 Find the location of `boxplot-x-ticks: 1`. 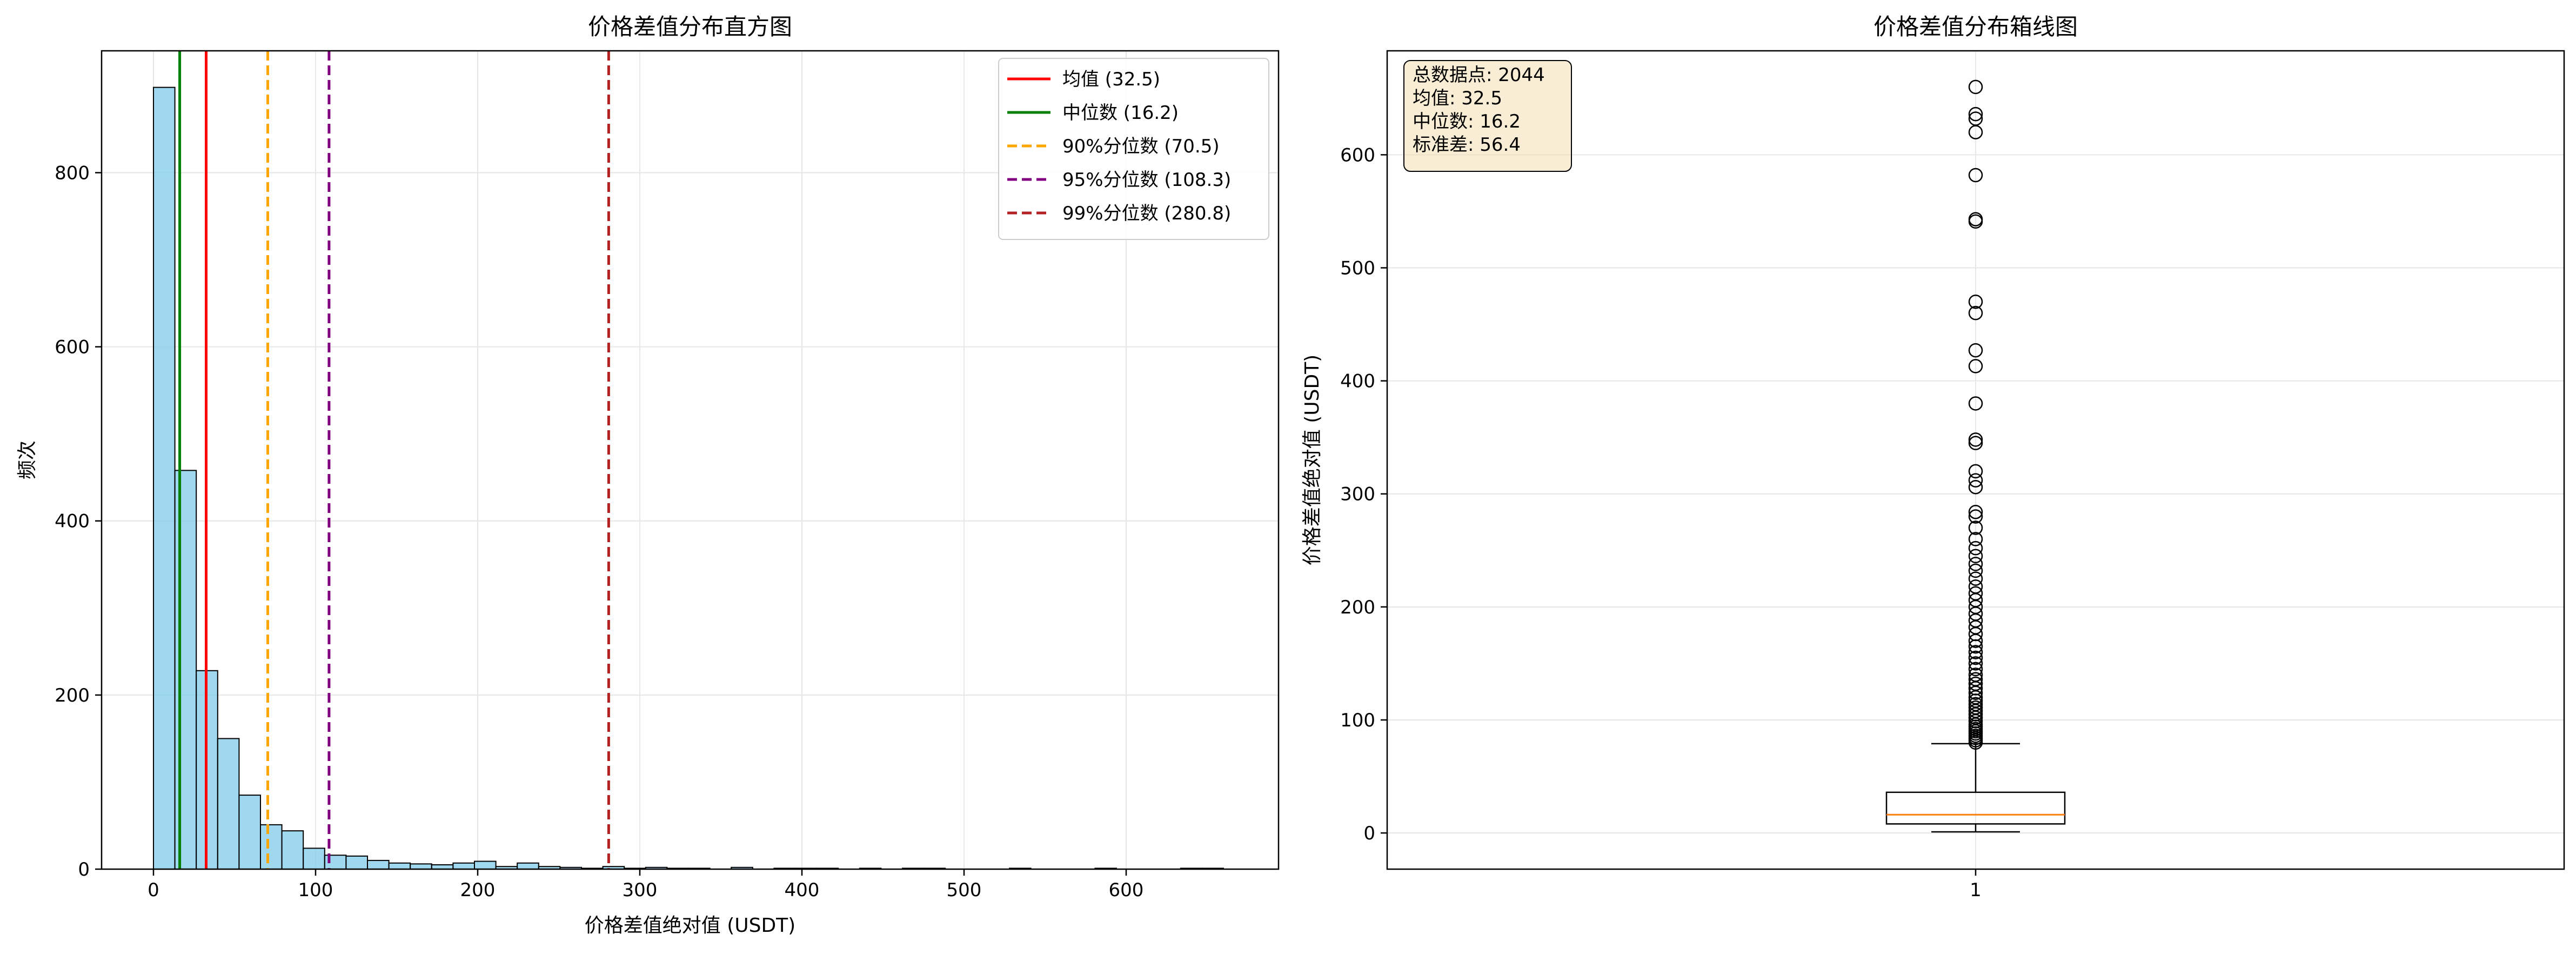

boxplot-x-ticks: 1 is located at coordinates (1976, 885).